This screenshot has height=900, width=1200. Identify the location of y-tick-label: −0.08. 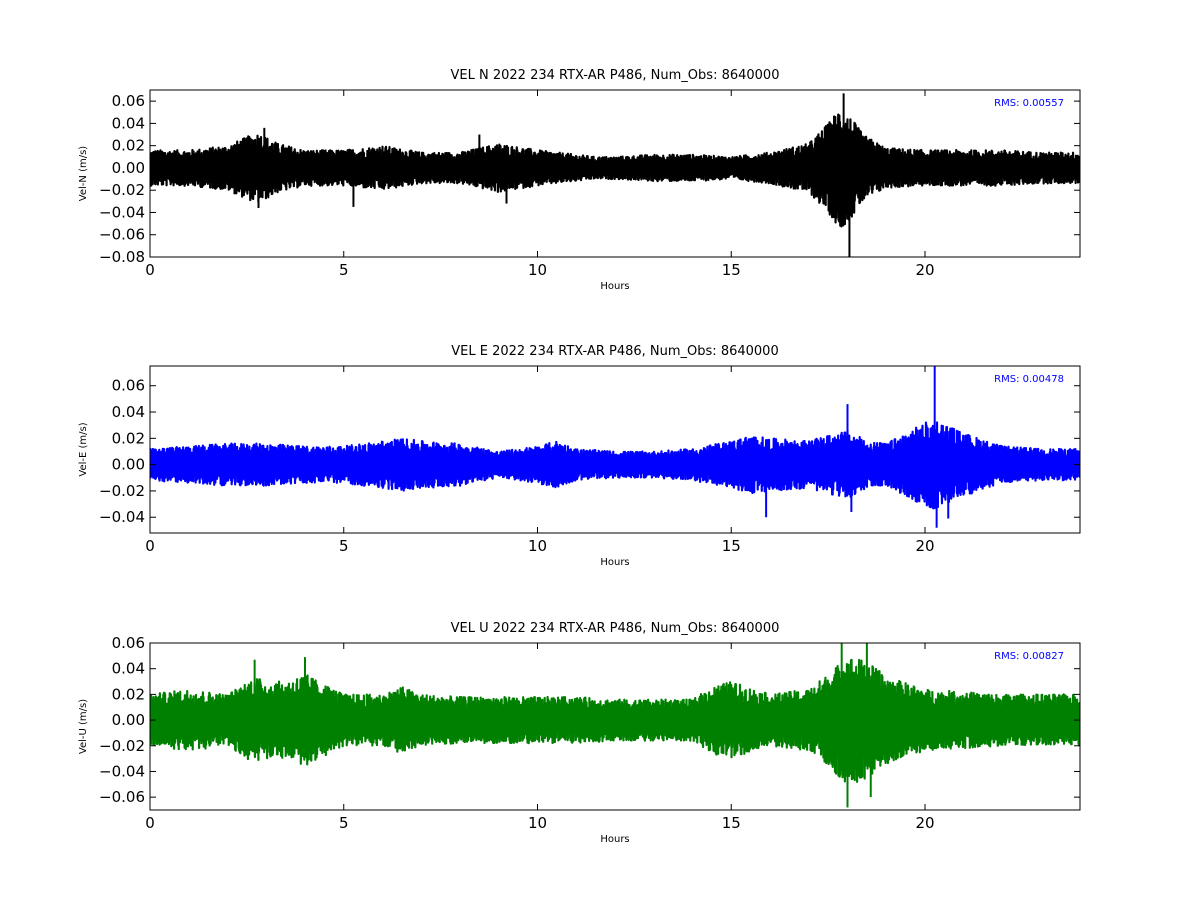
(122, 257).